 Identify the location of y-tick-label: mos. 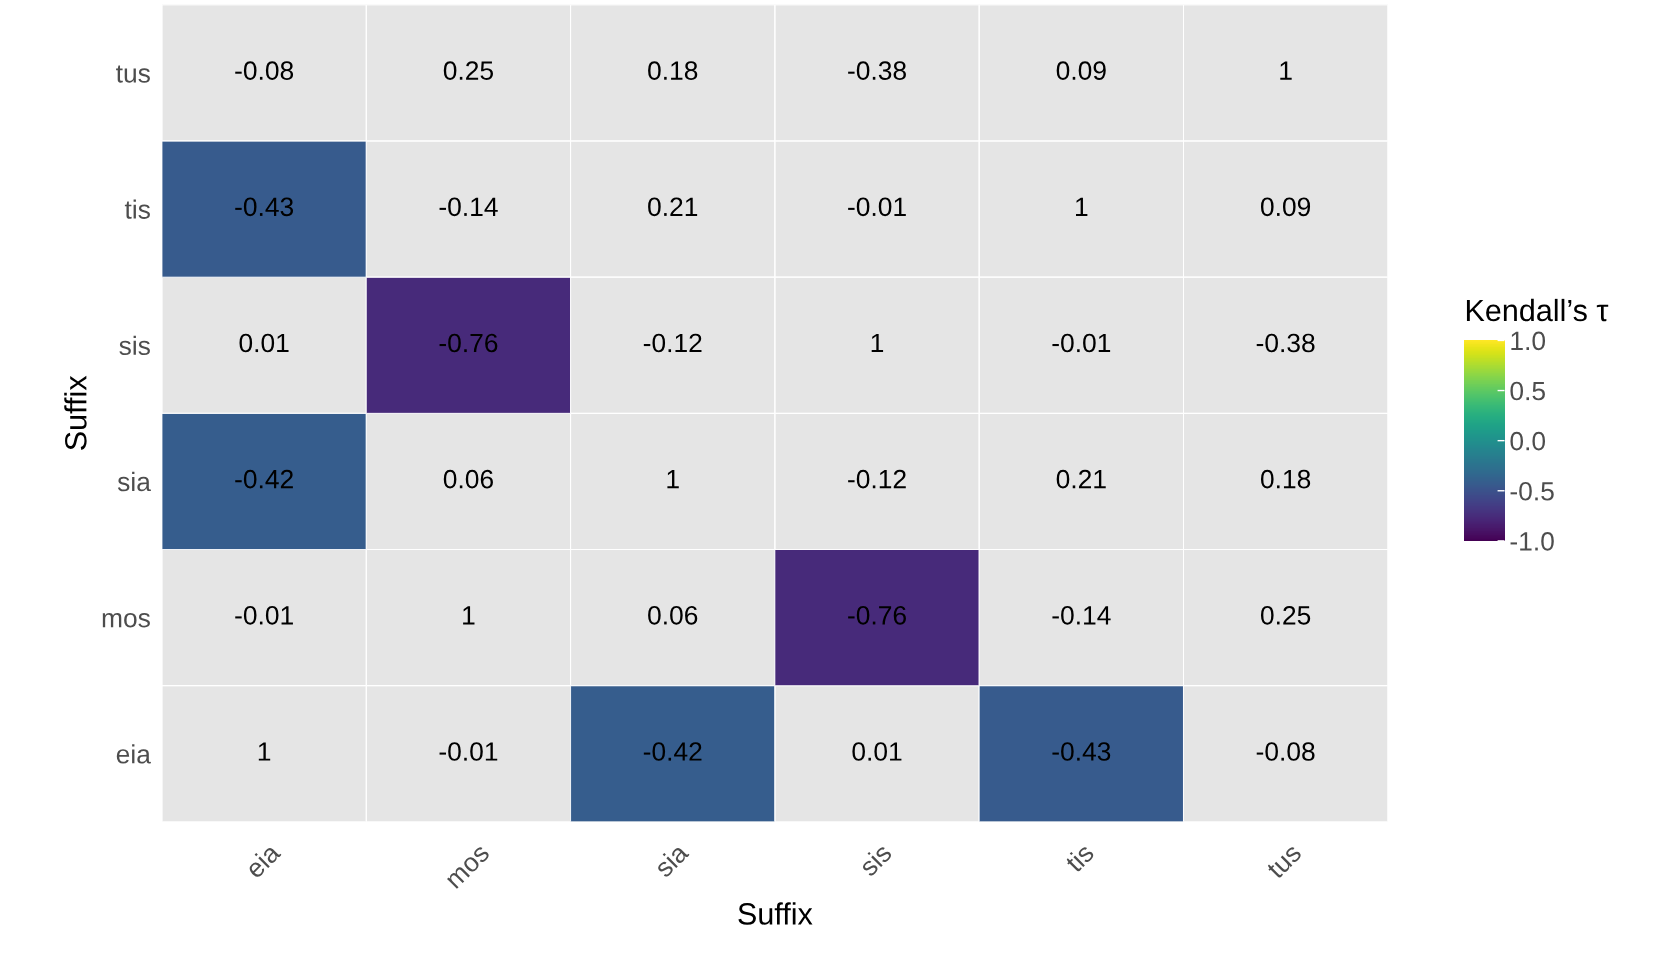
(126, 620).